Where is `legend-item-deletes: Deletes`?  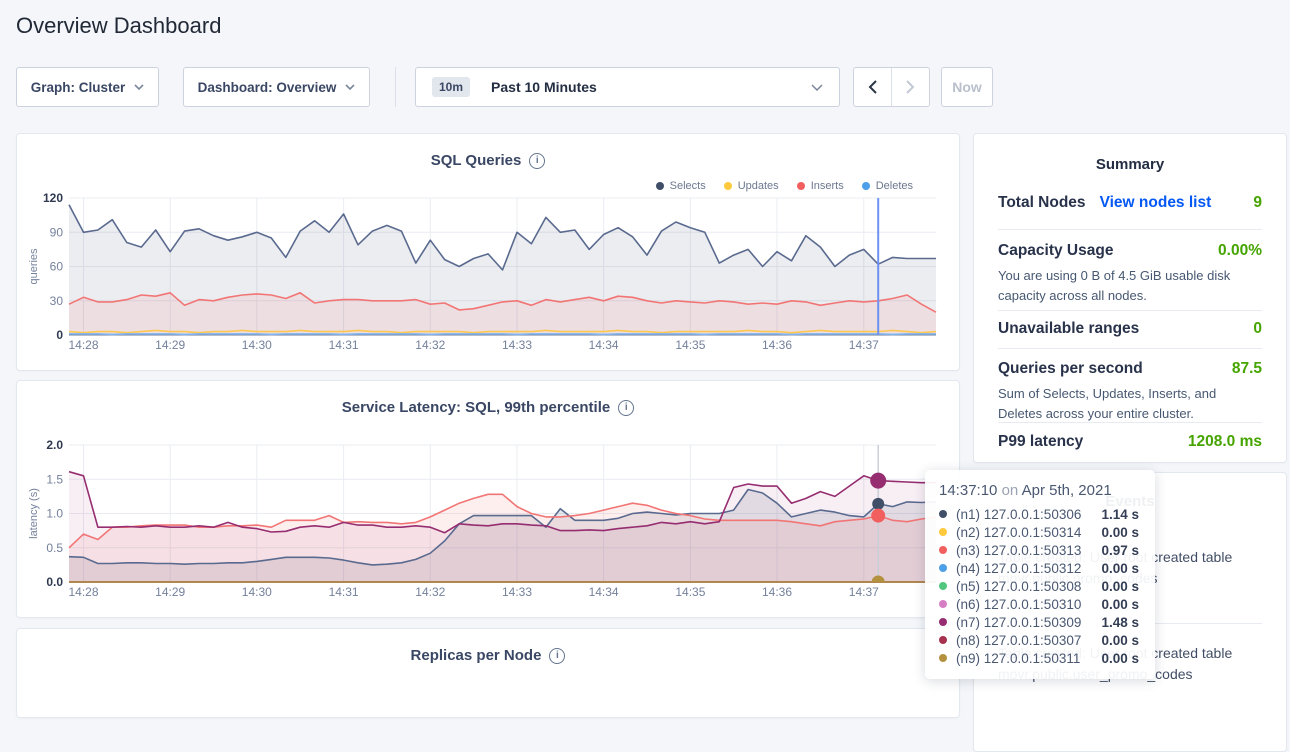 legend-item-deletes: Deletes is located at coordinates (887, 186).